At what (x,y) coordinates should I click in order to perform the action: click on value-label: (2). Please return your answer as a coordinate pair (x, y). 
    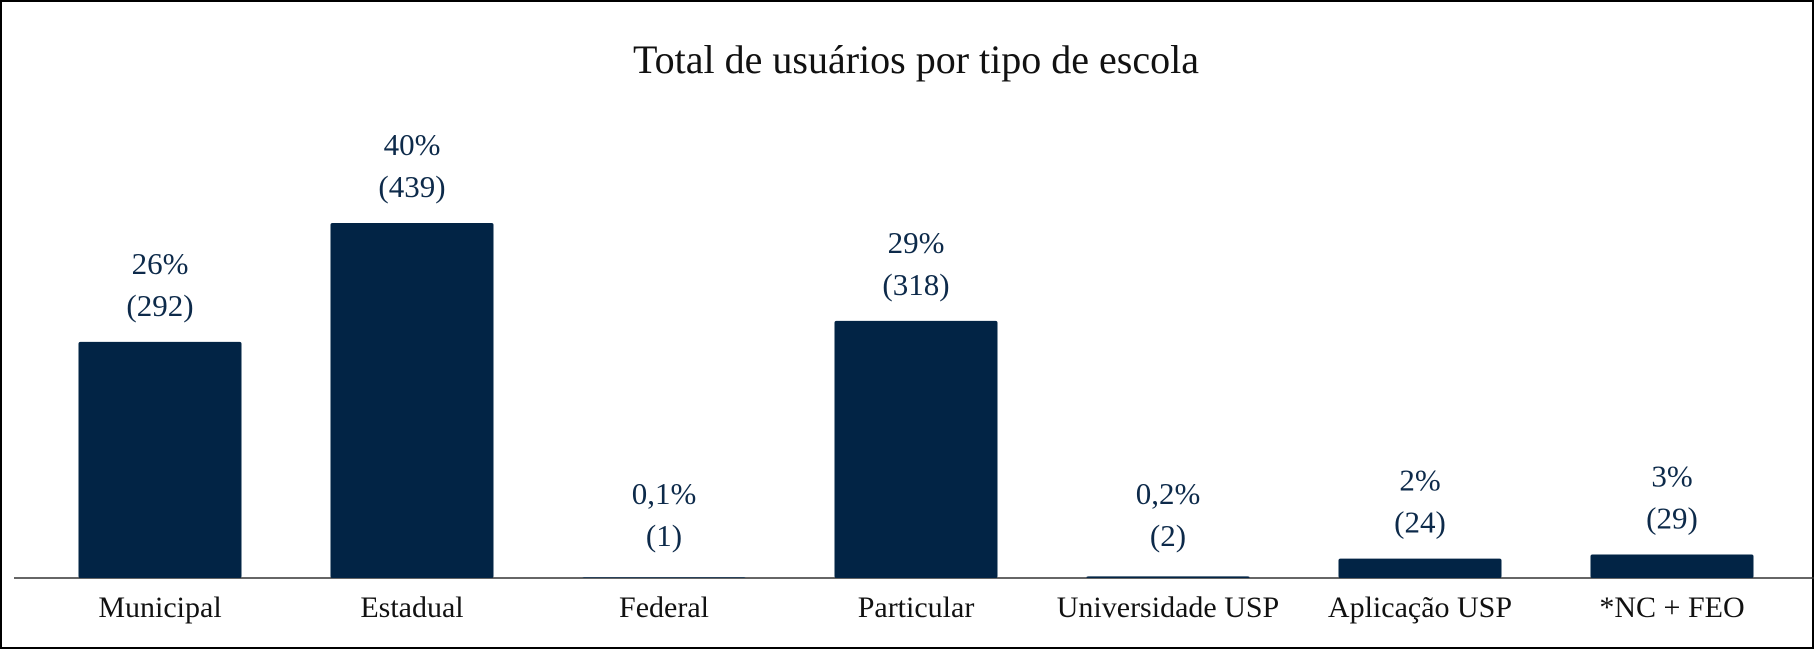
    Looking at the image, I should click on (1168, 535).